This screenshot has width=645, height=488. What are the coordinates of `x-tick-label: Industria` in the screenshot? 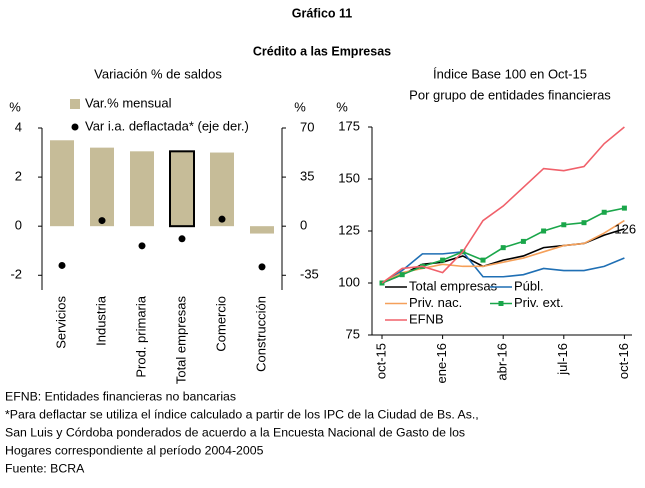 It's located at (100, 320).